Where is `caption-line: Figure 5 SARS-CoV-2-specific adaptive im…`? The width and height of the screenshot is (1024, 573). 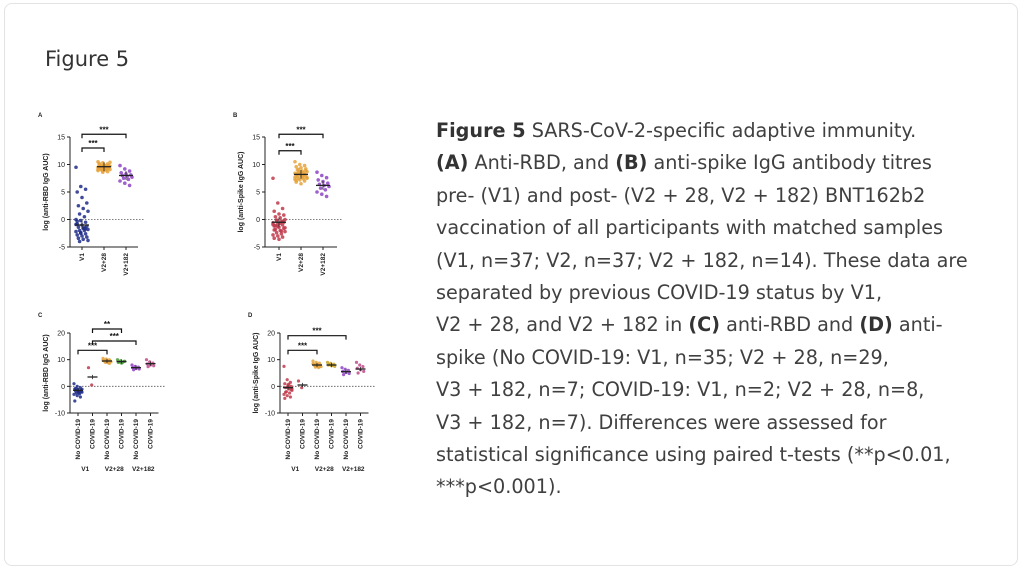
caption-line: Figure 5 SARS-CoV-2-specific adaptive im… is located at coordinates (716, 131).